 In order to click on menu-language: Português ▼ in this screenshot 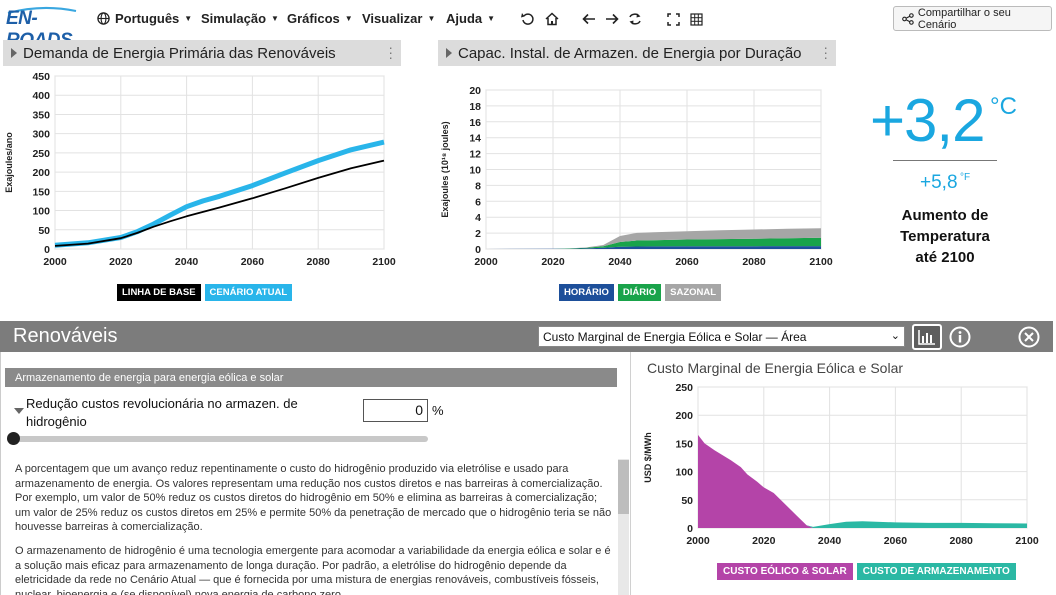, I will do `click(144, 18)`.